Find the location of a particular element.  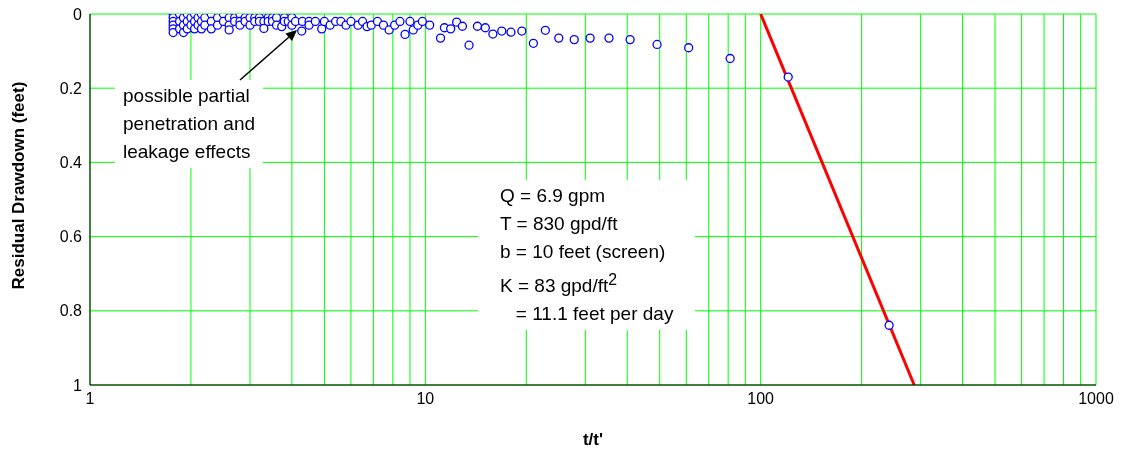

x-tick-label: 1 is located at coordinates (90, 399).